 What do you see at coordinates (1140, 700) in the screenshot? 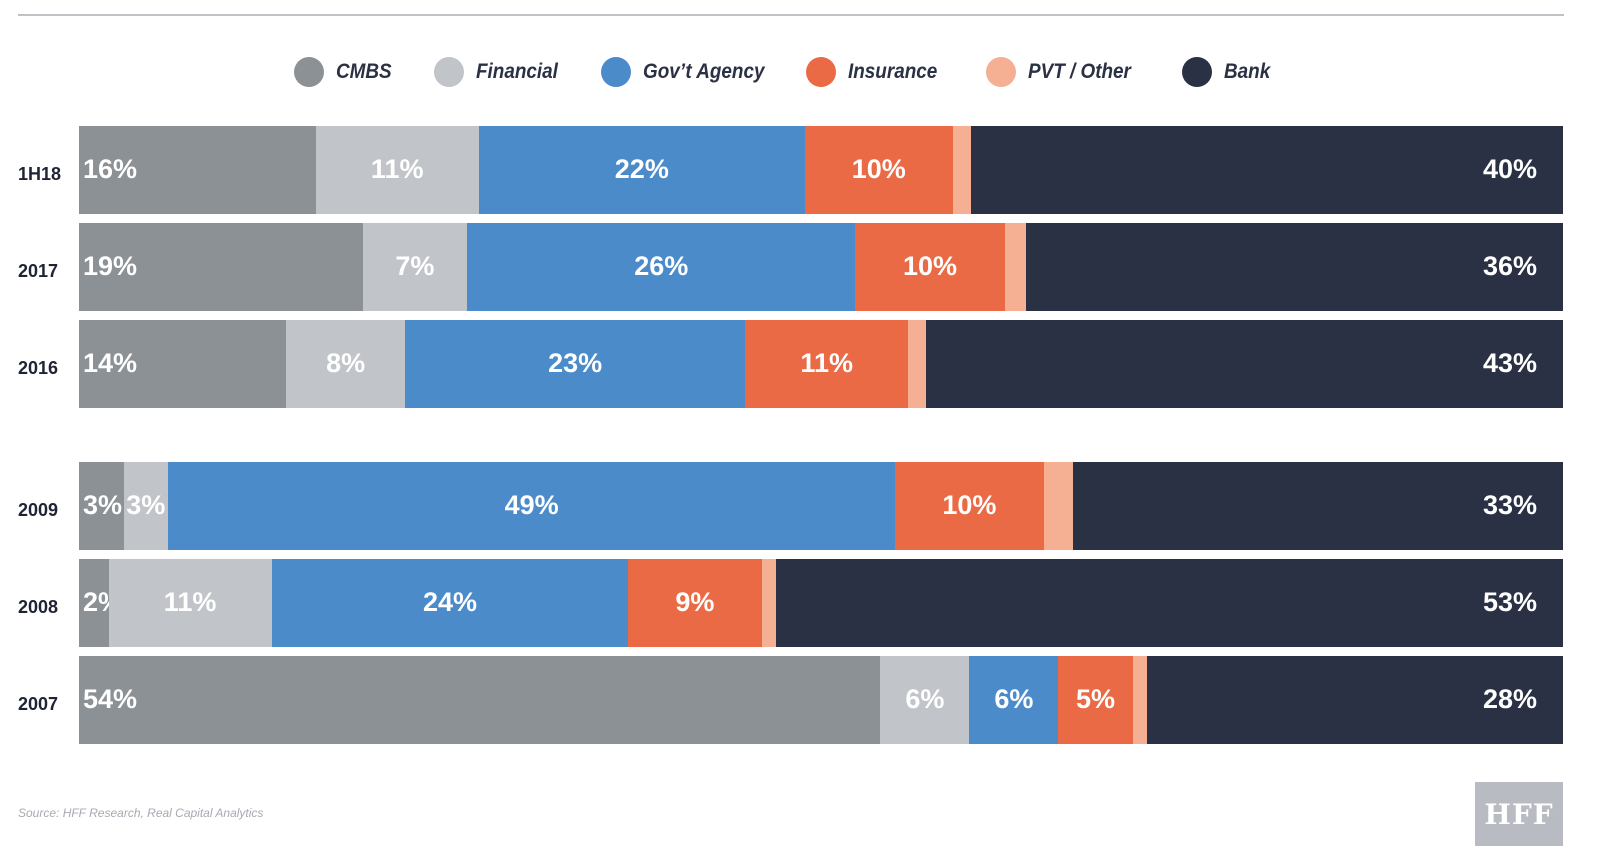
I see `bar-segment-2007-pvt-other` at bounding box center [1140, 700].